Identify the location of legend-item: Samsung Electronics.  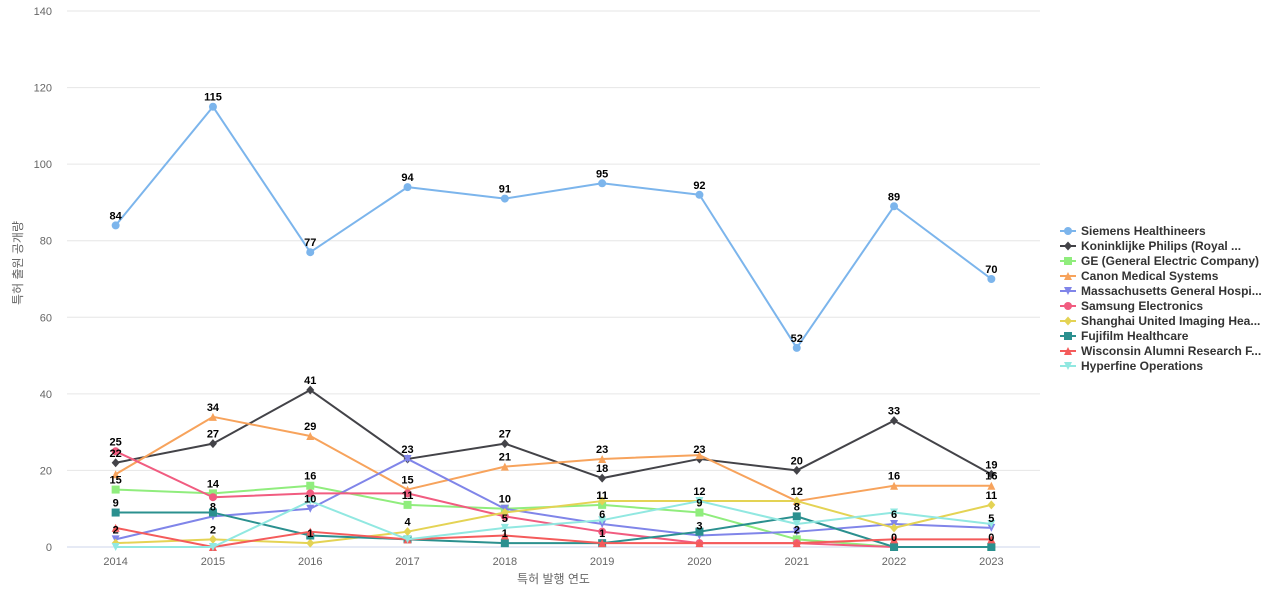
(1131, 306).